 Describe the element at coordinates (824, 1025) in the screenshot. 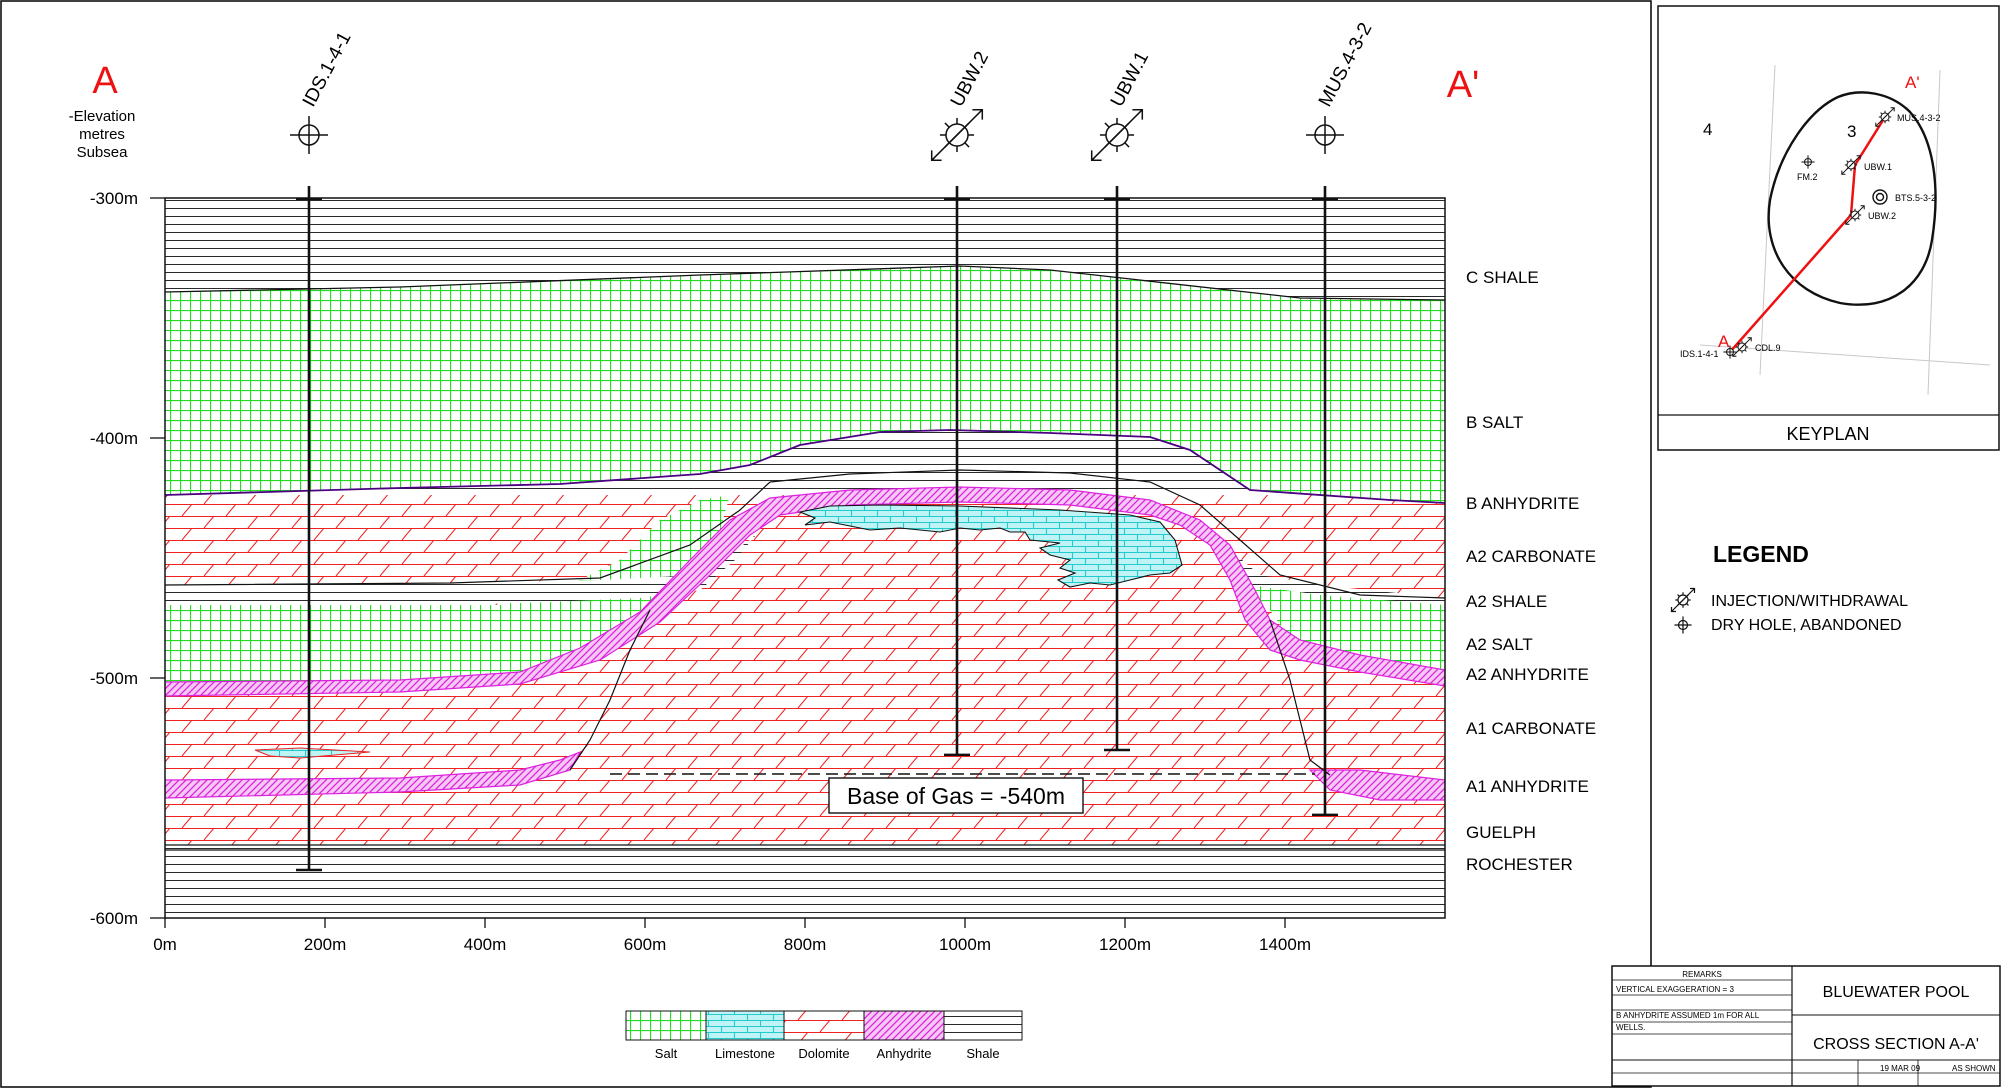

I see `legend-swatch-dolomite` at that location.